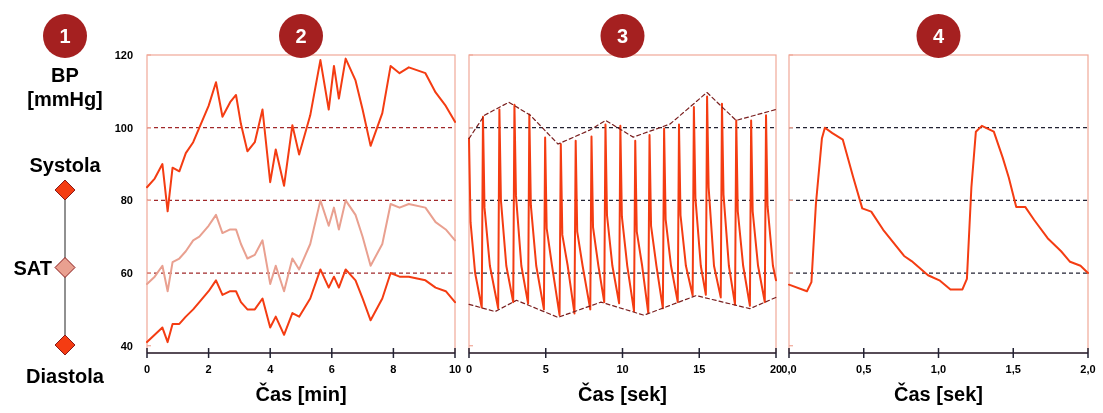  I want to click on x-tick-label: 1,0, so click(938, 369).